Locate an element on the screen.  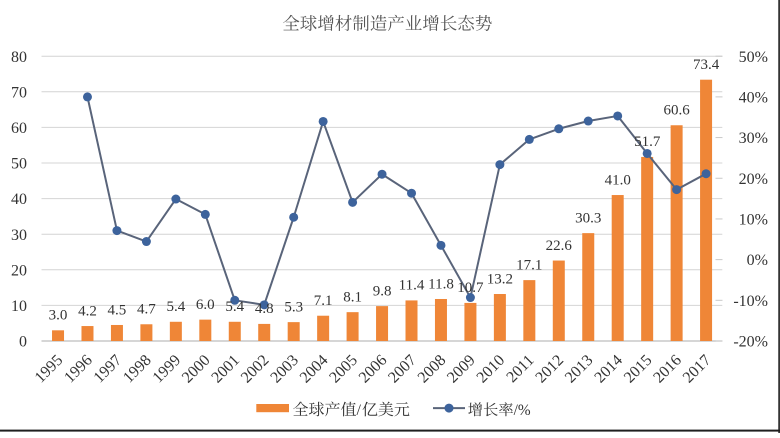
svg-text: 17.1 is located at coordinates (529, 265).